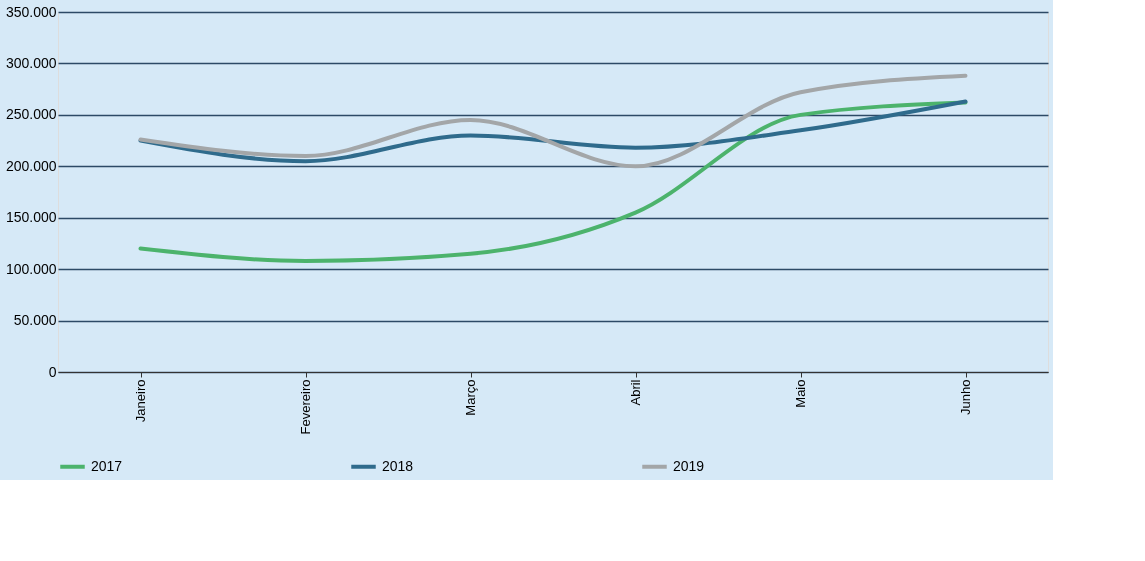 This screenshot has height=561, width=1145. Describe the element at coordinates (965, 397) in the screenshot. I see `x-tick-label: Junho` at that location.